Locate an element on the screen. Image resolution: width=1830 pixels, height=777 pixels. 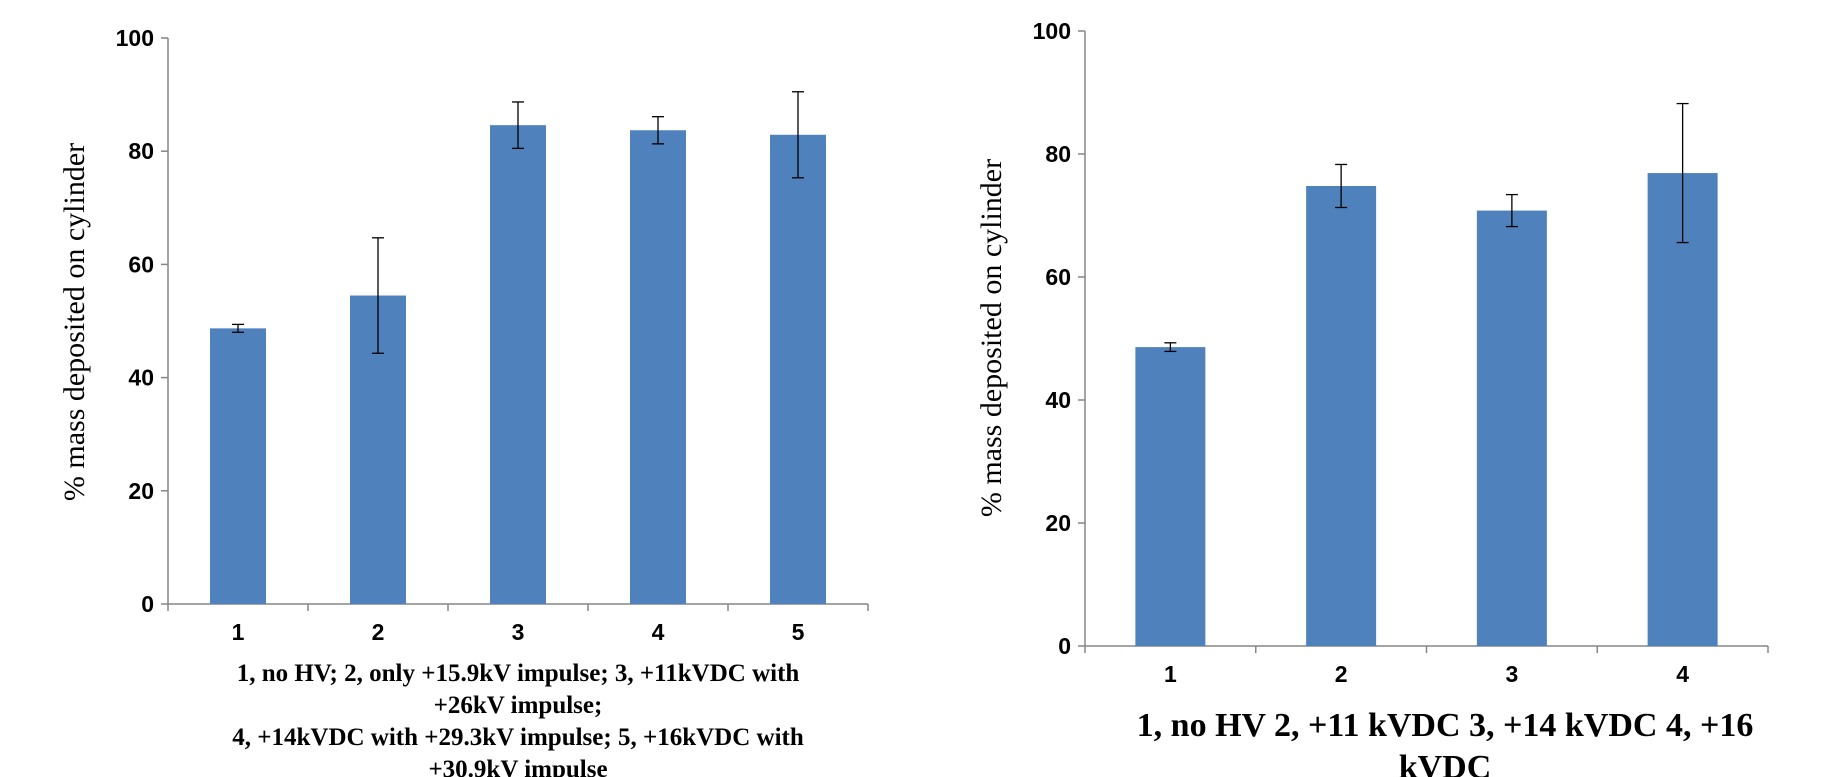
x-axis-caption-line: 1, no HV 2, +11 kVDC 3, +14 kVDC 4, +16 is located at coordinates (1445, 725).